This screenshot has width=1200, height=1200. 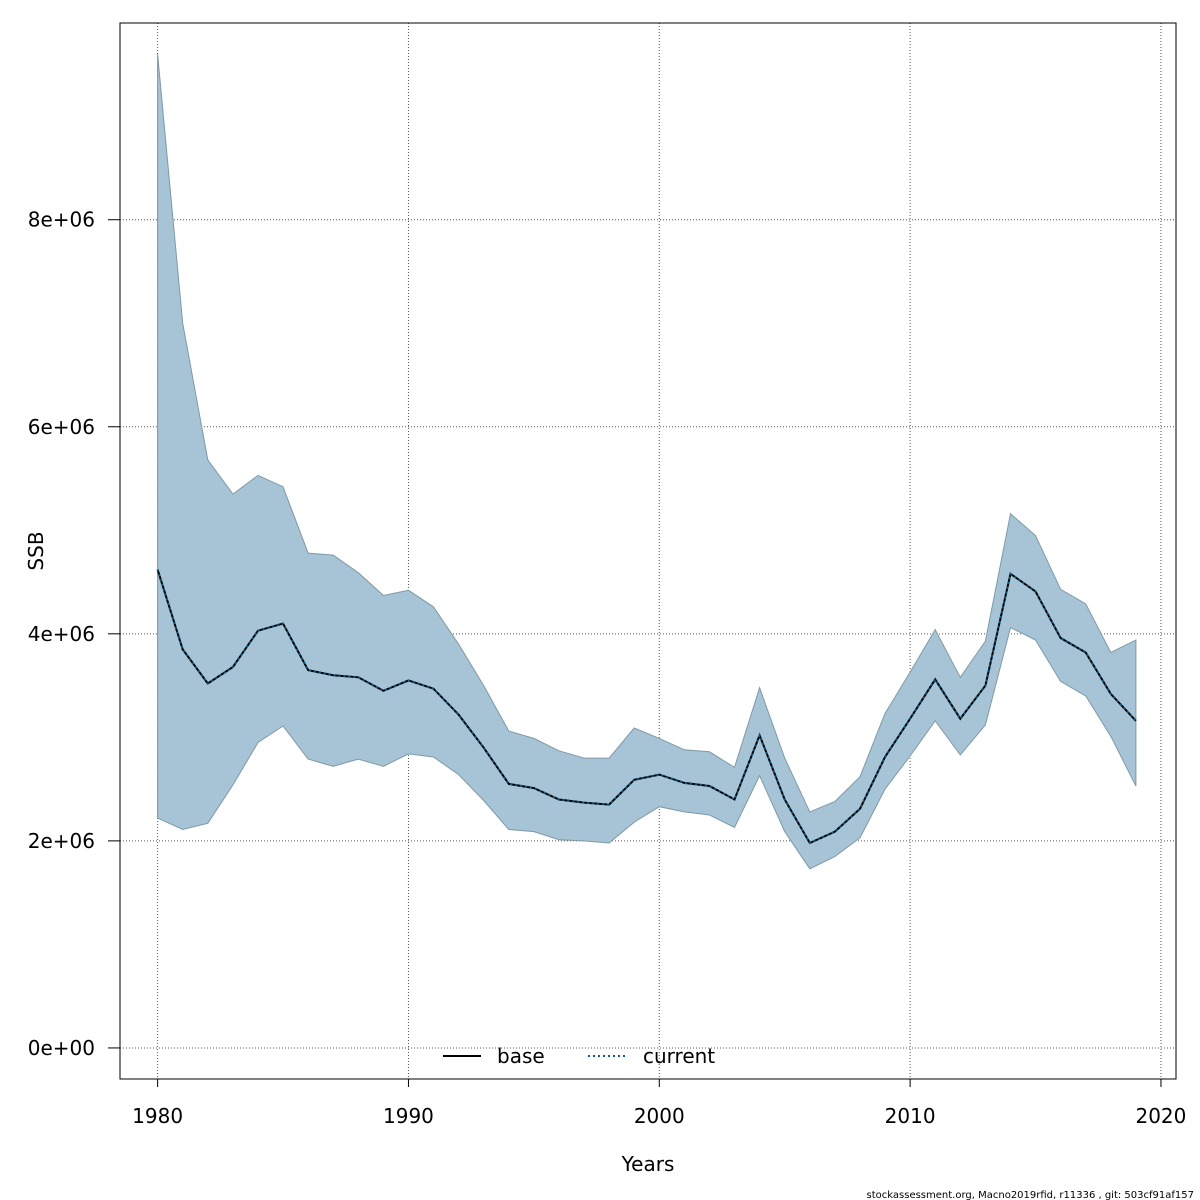 What do you see at coordinates (61, 1048) in the screenshot?
I see `y-tick-label-0e+00: 0e+00` at bounding box center [61, 1048].